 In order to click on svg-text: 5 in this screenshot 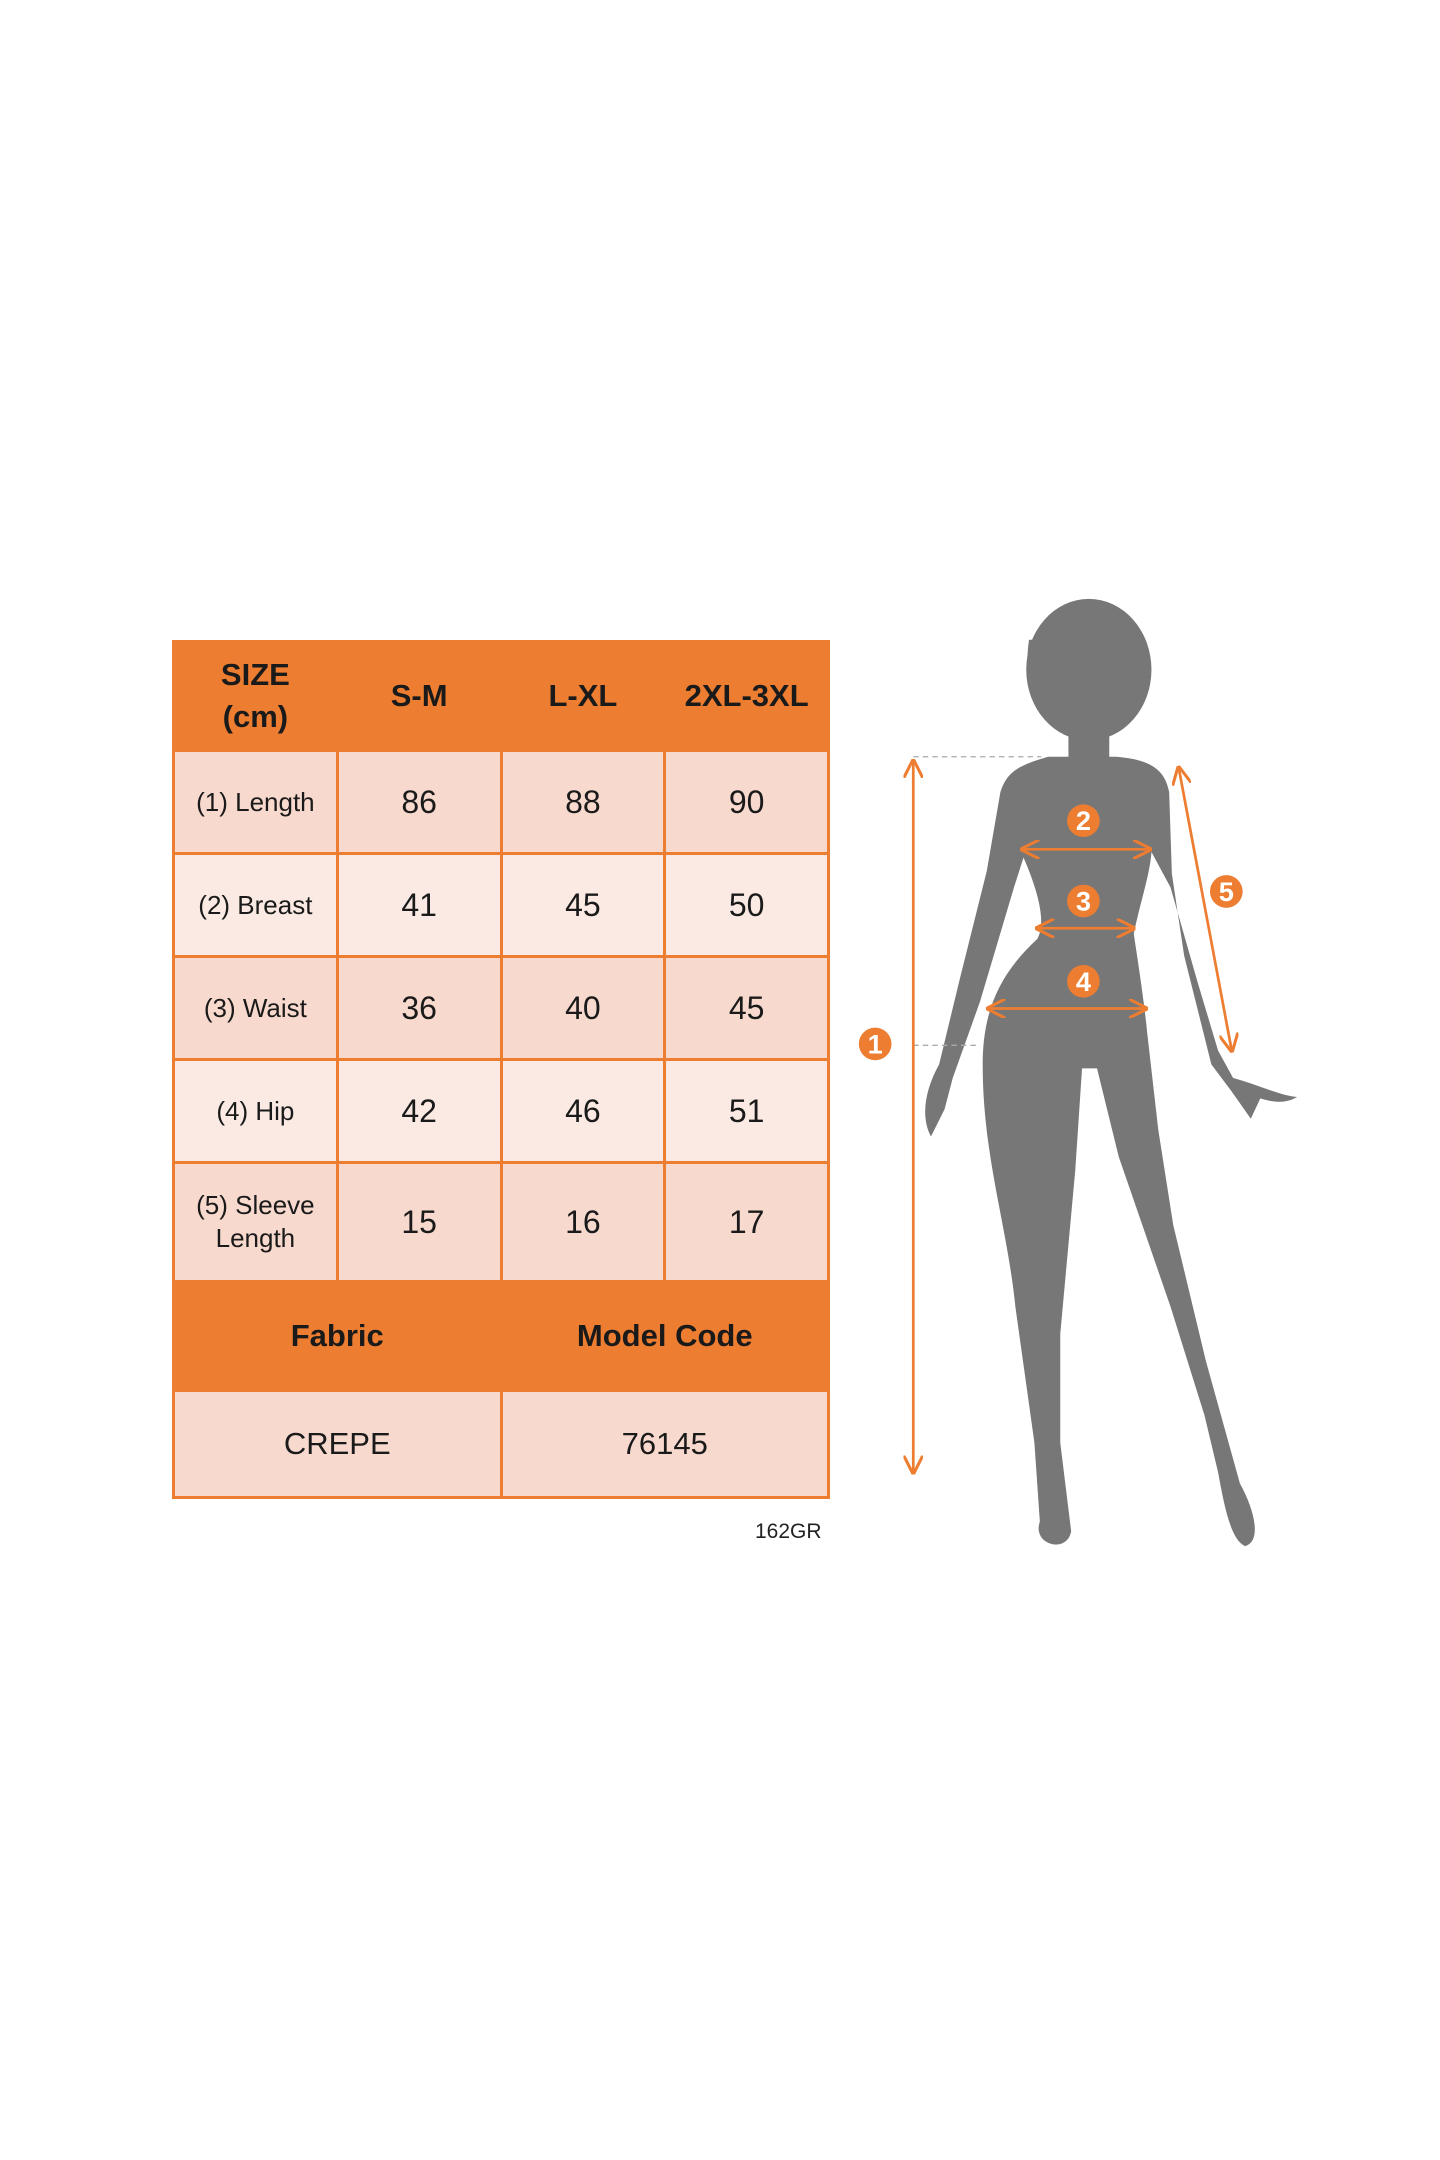, I will do `click(1226, 891)`.